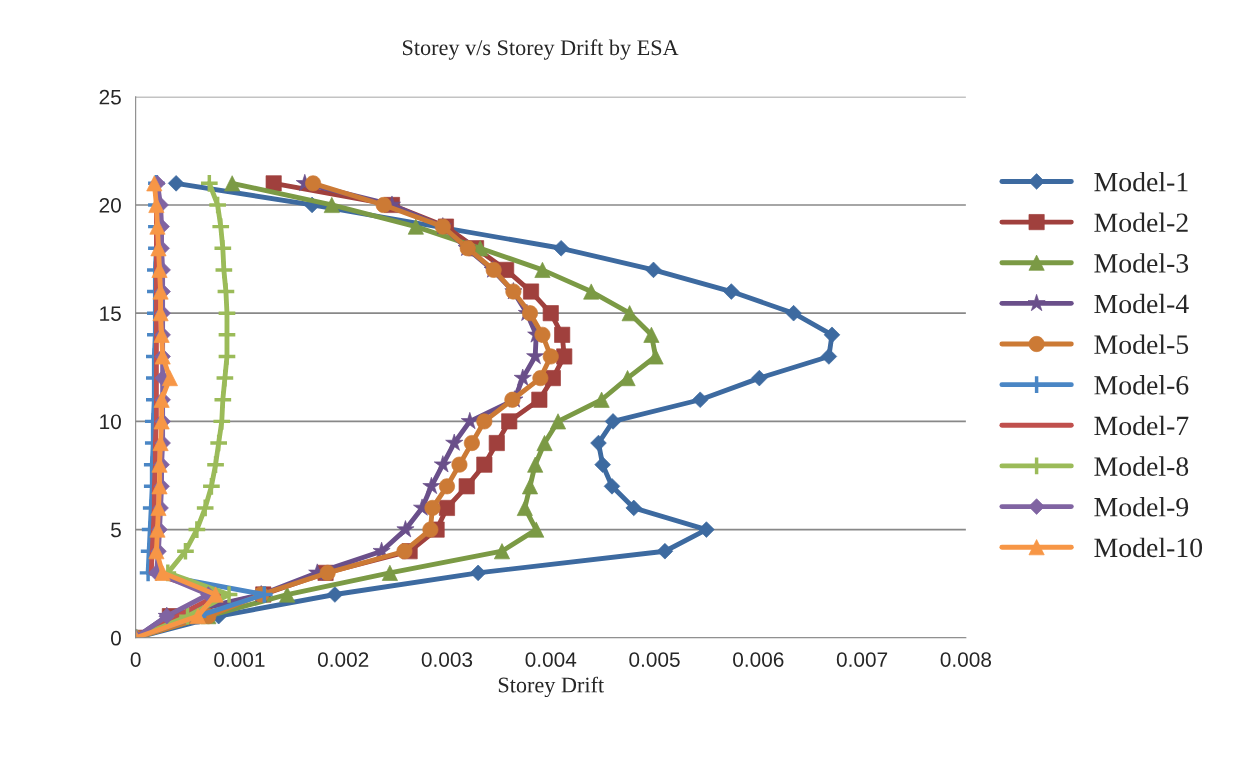 The image size is (1256, 762). I want to click on x-tick-label: 0.001, so click(239, 659).